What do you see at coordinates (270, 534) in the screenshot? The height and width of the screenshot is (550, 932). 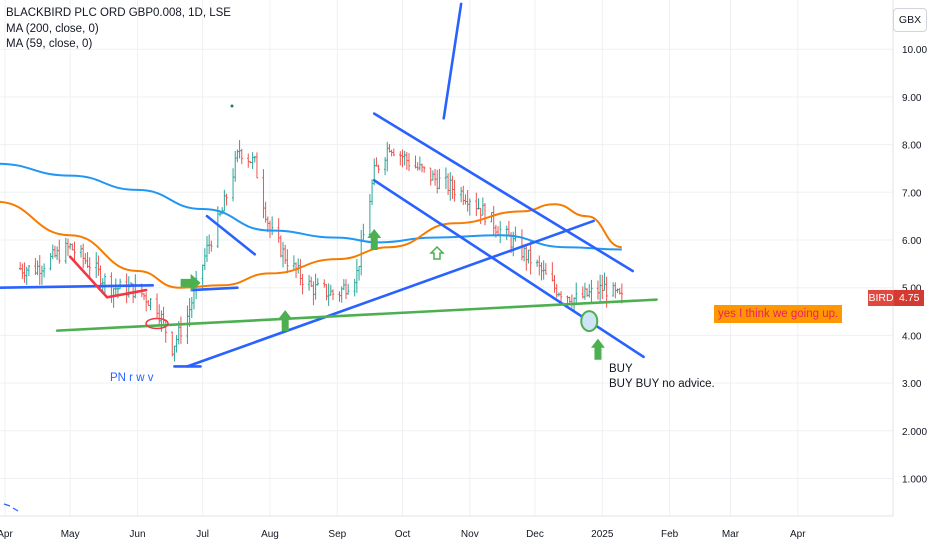 I see `x-tick-label: Aug` at bounding box center [270, 534].